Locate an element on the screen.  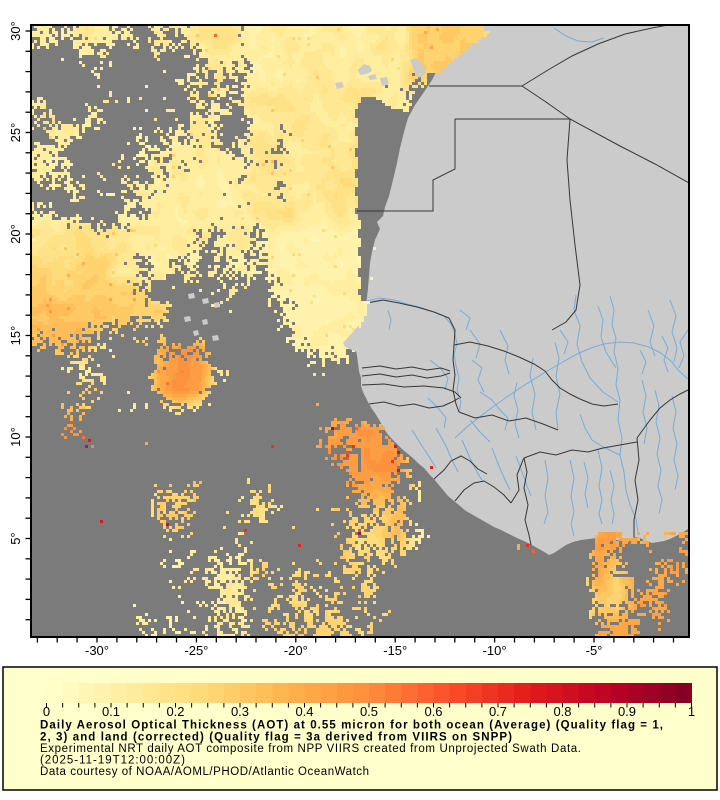
svg-text: 25° is located at coordinates (15, 133).